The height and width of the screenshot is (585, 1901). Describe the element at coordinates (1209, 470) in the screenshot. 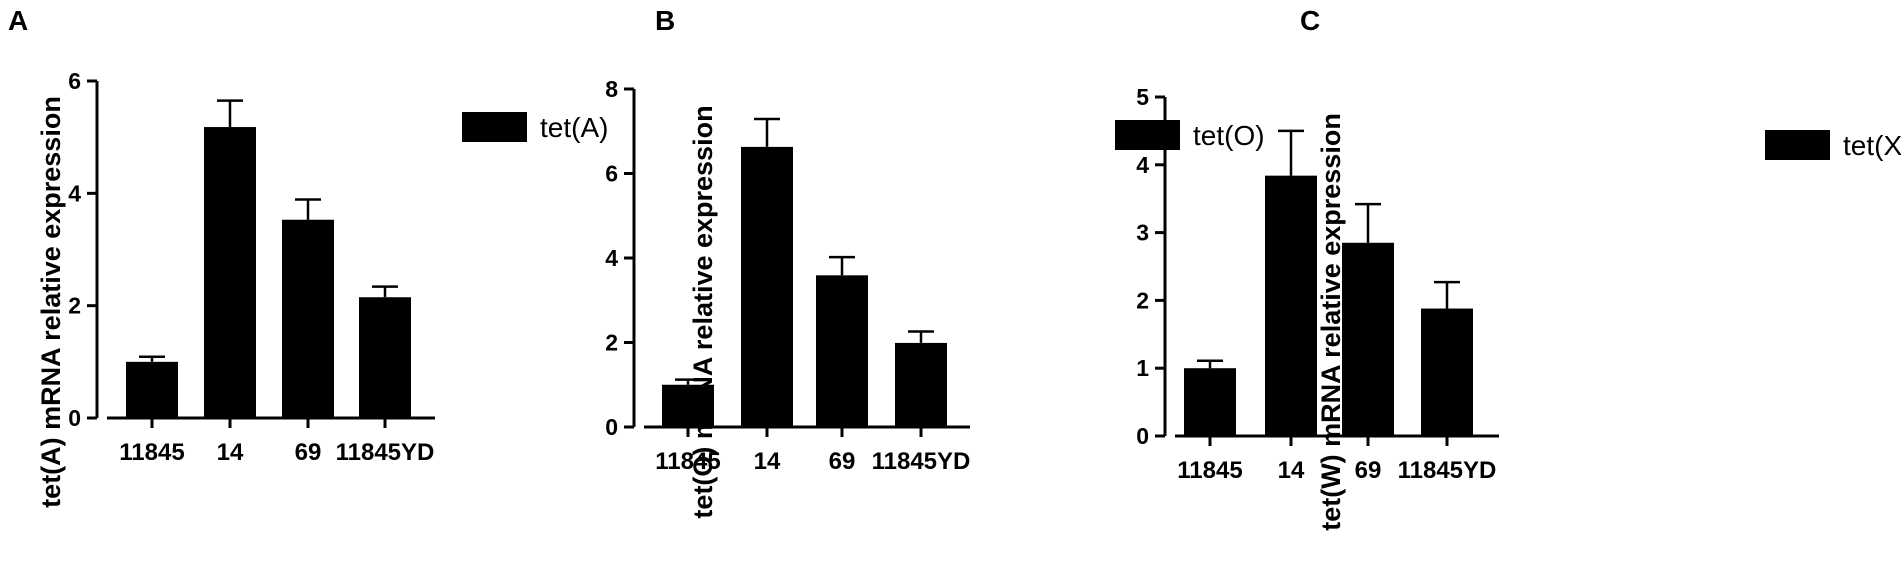

I see `x-tick-label-c-0: 11845` at that location.